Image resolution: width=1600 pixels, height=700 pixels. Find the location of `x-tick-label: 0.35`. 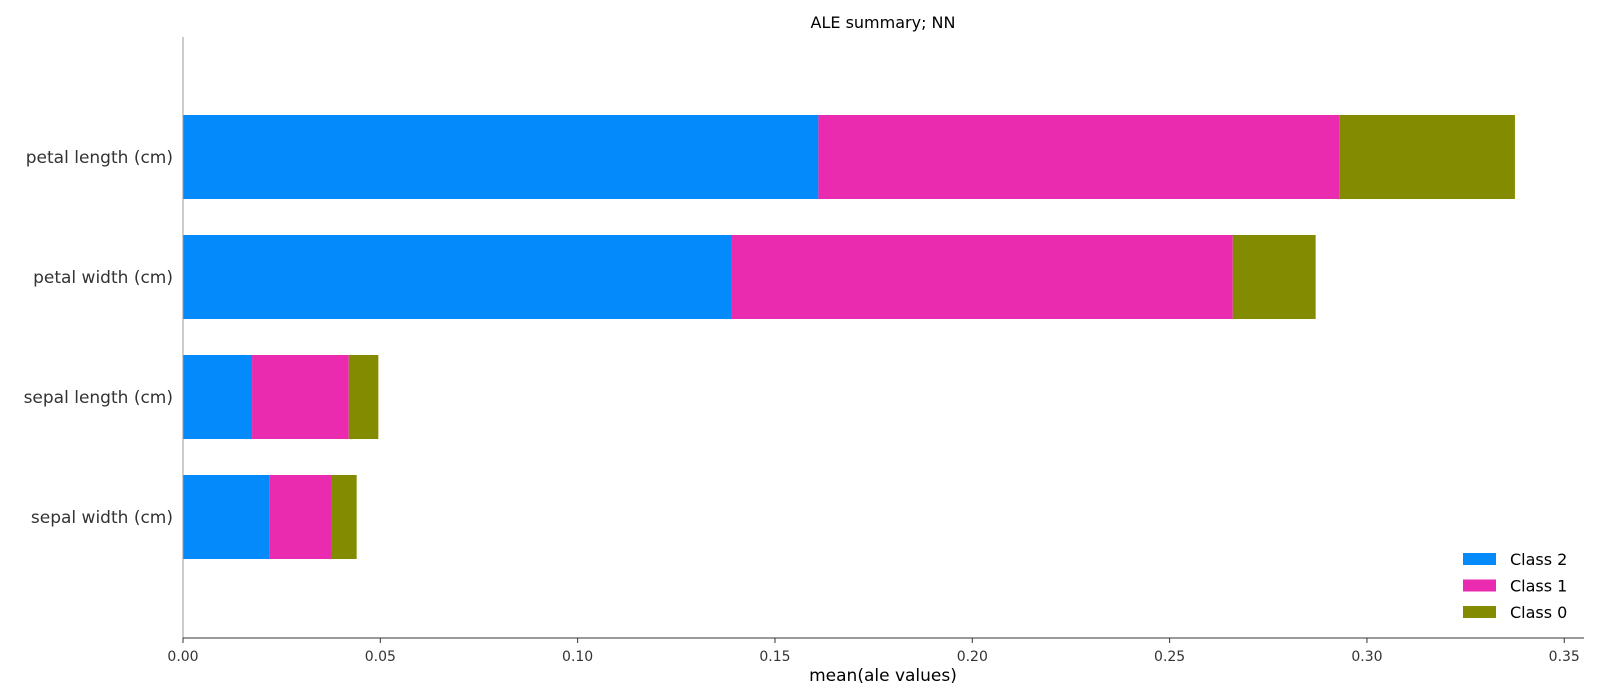

x-tick-label: 0.35 is located at coordinates (1564, 657).